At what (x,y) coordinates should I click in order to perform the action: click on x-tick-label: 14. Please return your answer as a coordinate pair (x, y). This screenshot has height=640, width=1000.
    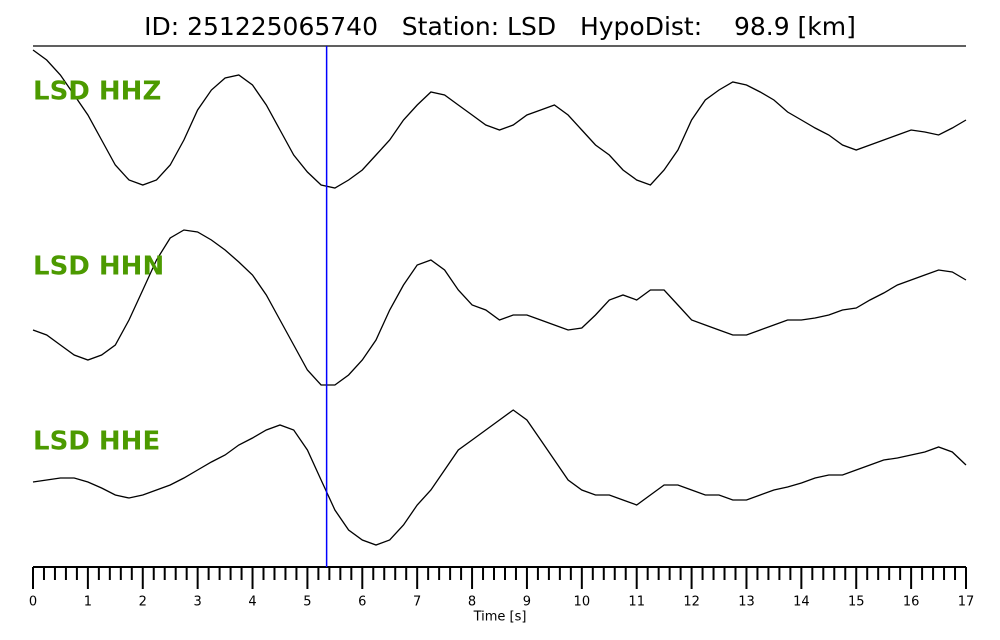
    Looking at the image, I should click on (801, 602).